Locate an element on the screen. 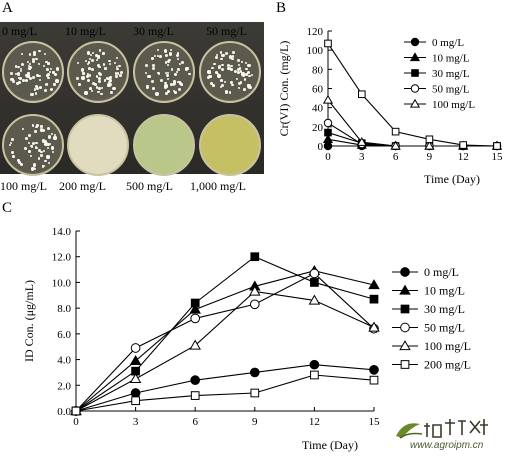  y-tick-label: 8.0 is located at coordinates (64, 309).